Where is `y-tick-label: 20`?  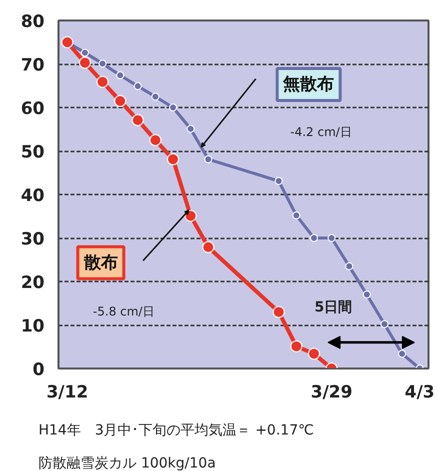
y-tick-label: 20 is located at coordinates (32, 283).